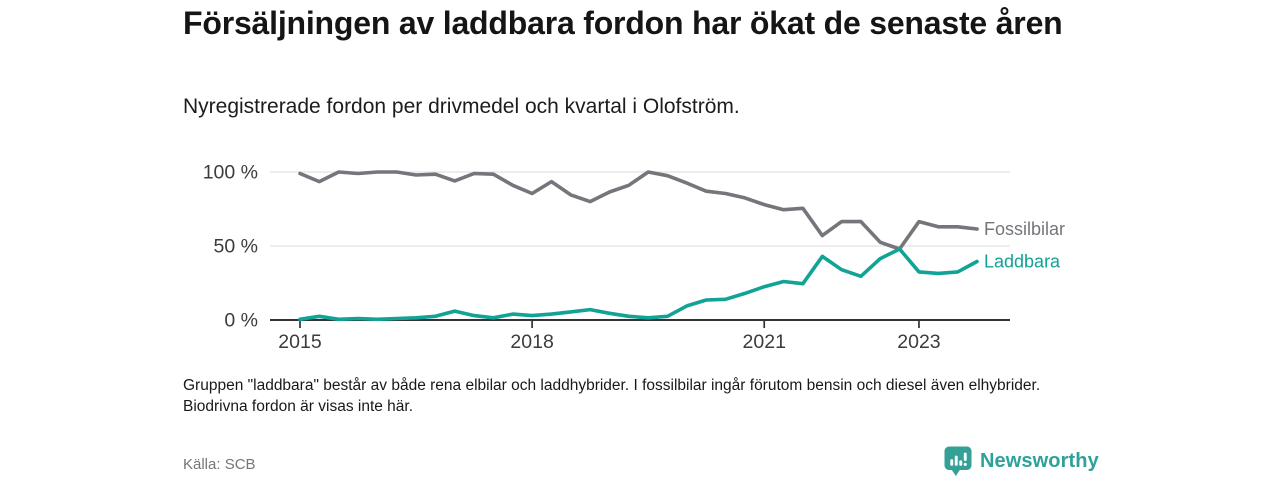 The image size is (1280, 480). Describe the element at coordinates (300, 342) in the screenshot. I see `x-tick-label: 2015` at that location.